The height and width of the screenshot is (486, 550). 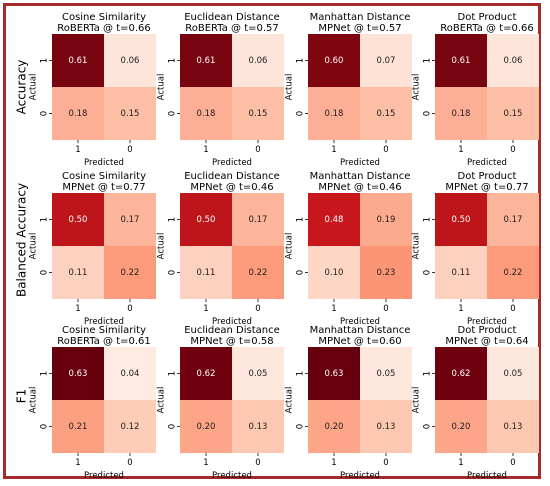 What do you see at coordinates (205, 309) in the screenshot?
I see `xtick-label-5-0: 1` at bounding box center [205, 309].